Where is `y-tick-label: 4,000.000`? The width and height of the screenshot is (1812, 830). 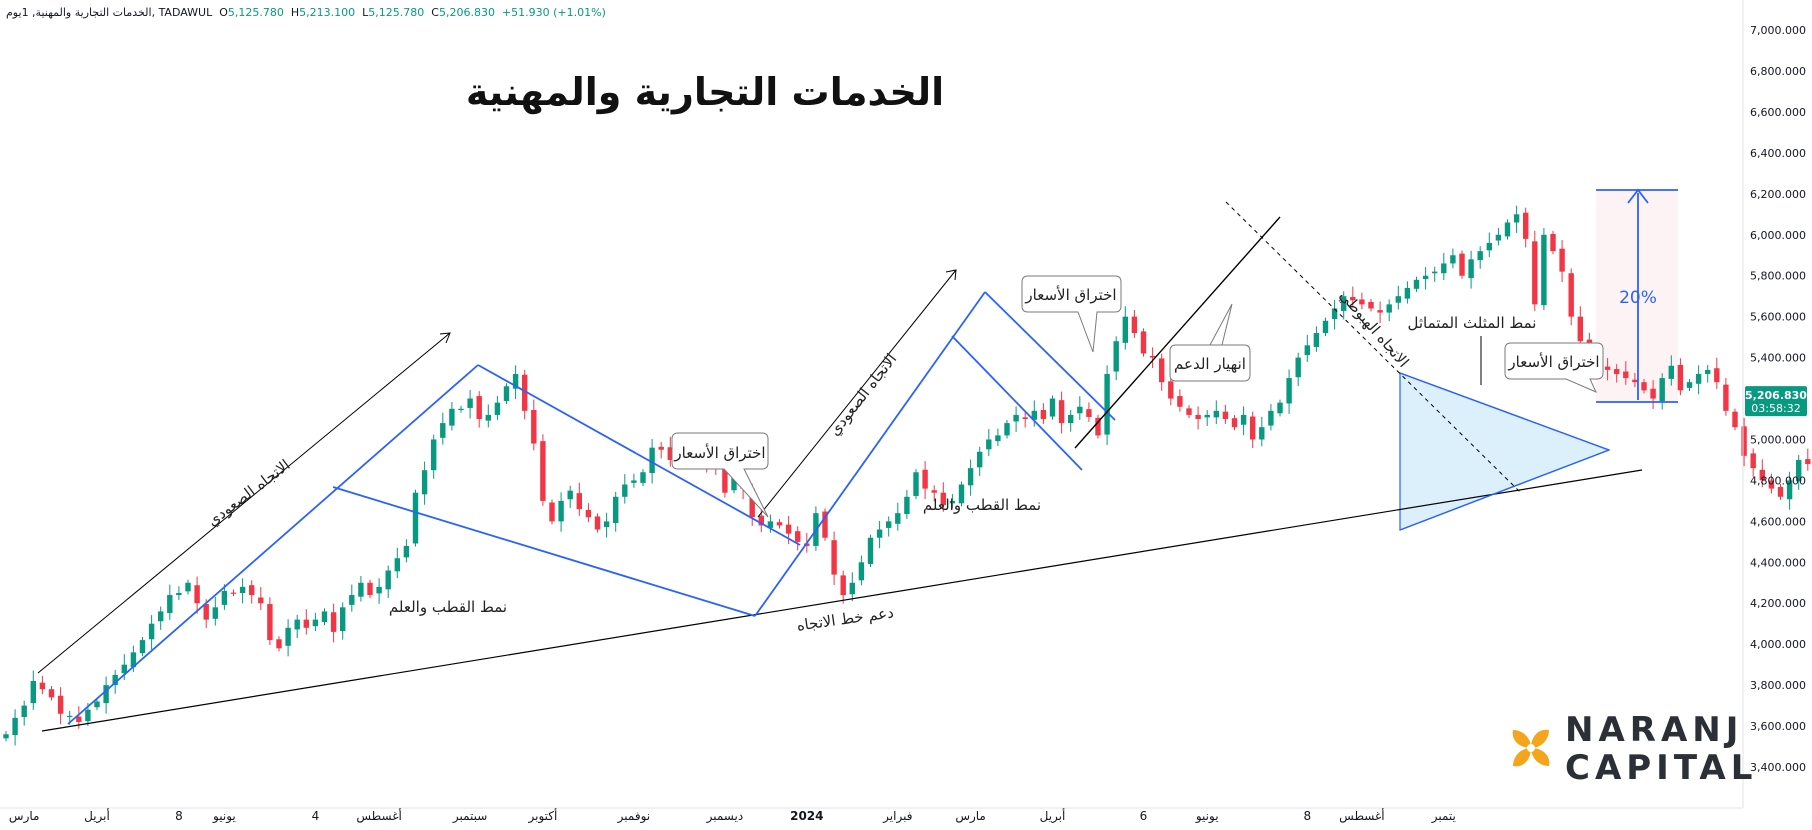 y-tick-label: 4,000.000 is located at coordinates (1778, 644).